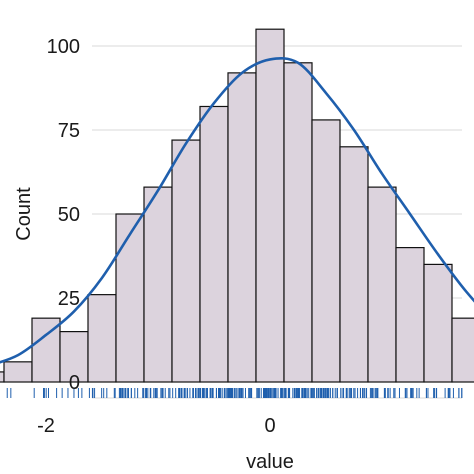  I want to click on x-axis-label: value, so click(270, 462).